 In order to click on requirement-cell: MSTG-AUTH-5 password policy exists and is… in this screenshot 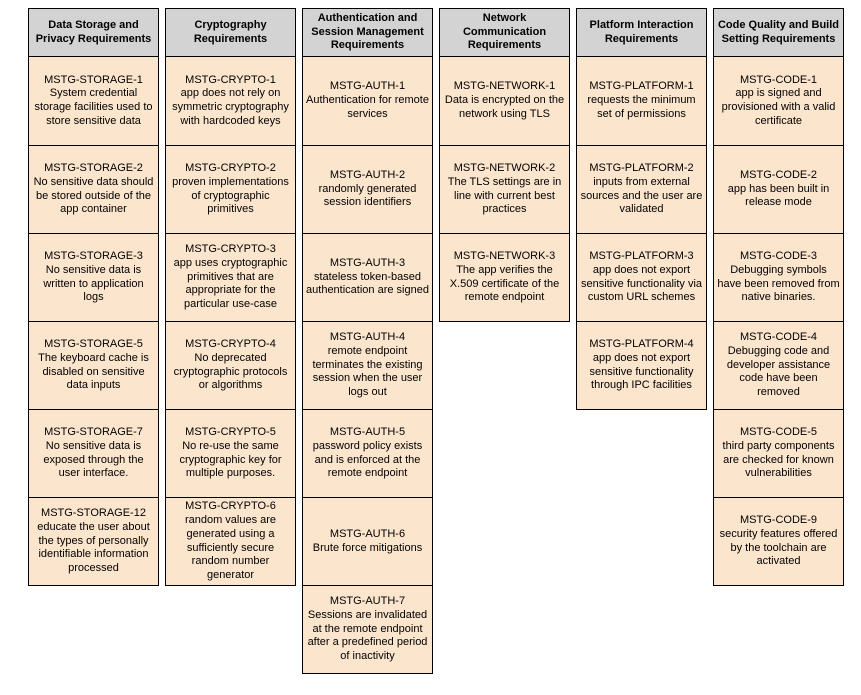, I will do `click(367, 453)`.